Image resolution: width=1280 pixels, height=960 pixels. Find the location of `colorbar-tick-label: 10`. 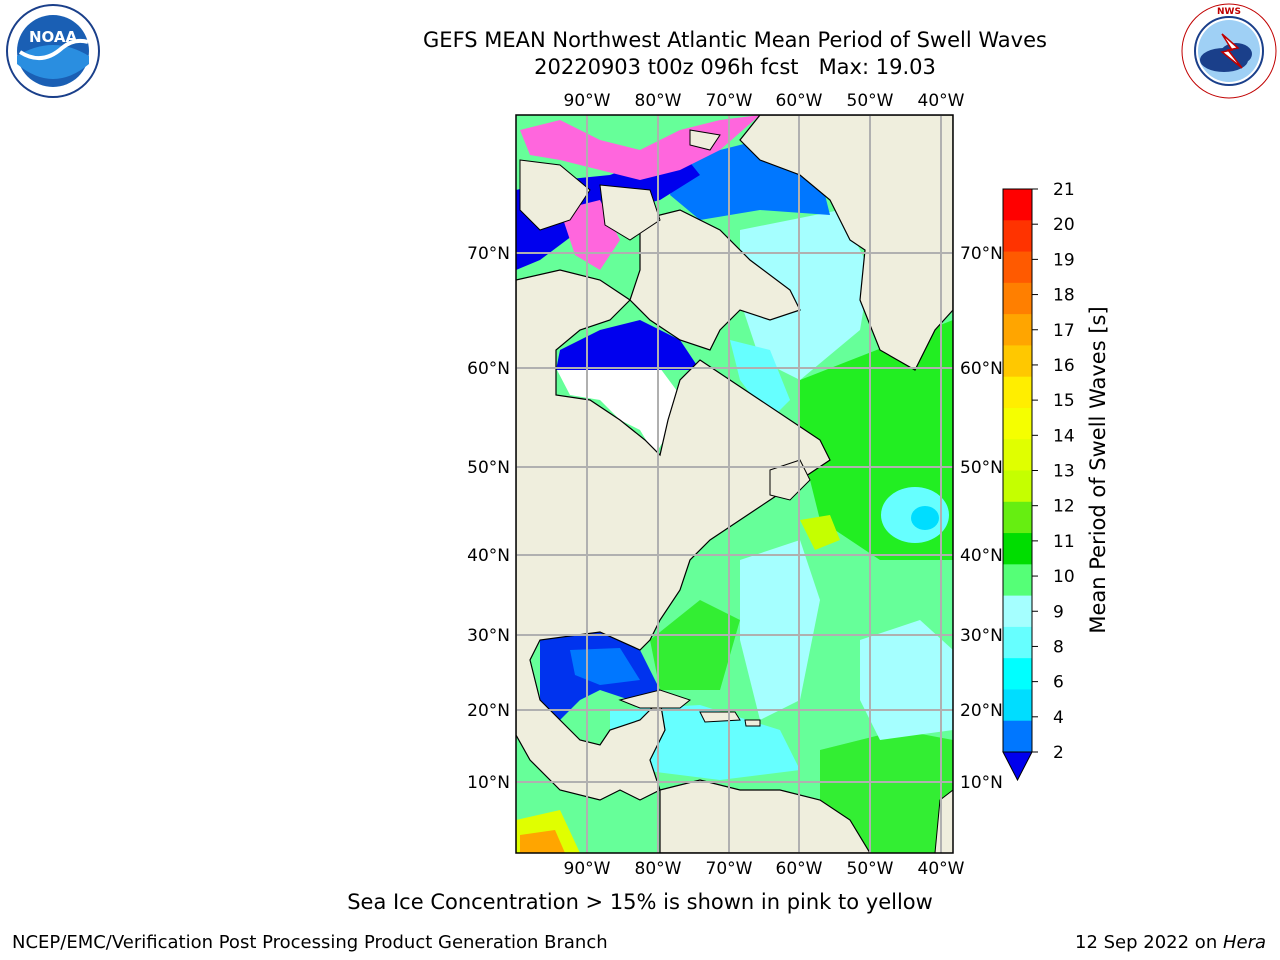

colorbar-tick-label: 10 is located at coordinates (1064, 577).